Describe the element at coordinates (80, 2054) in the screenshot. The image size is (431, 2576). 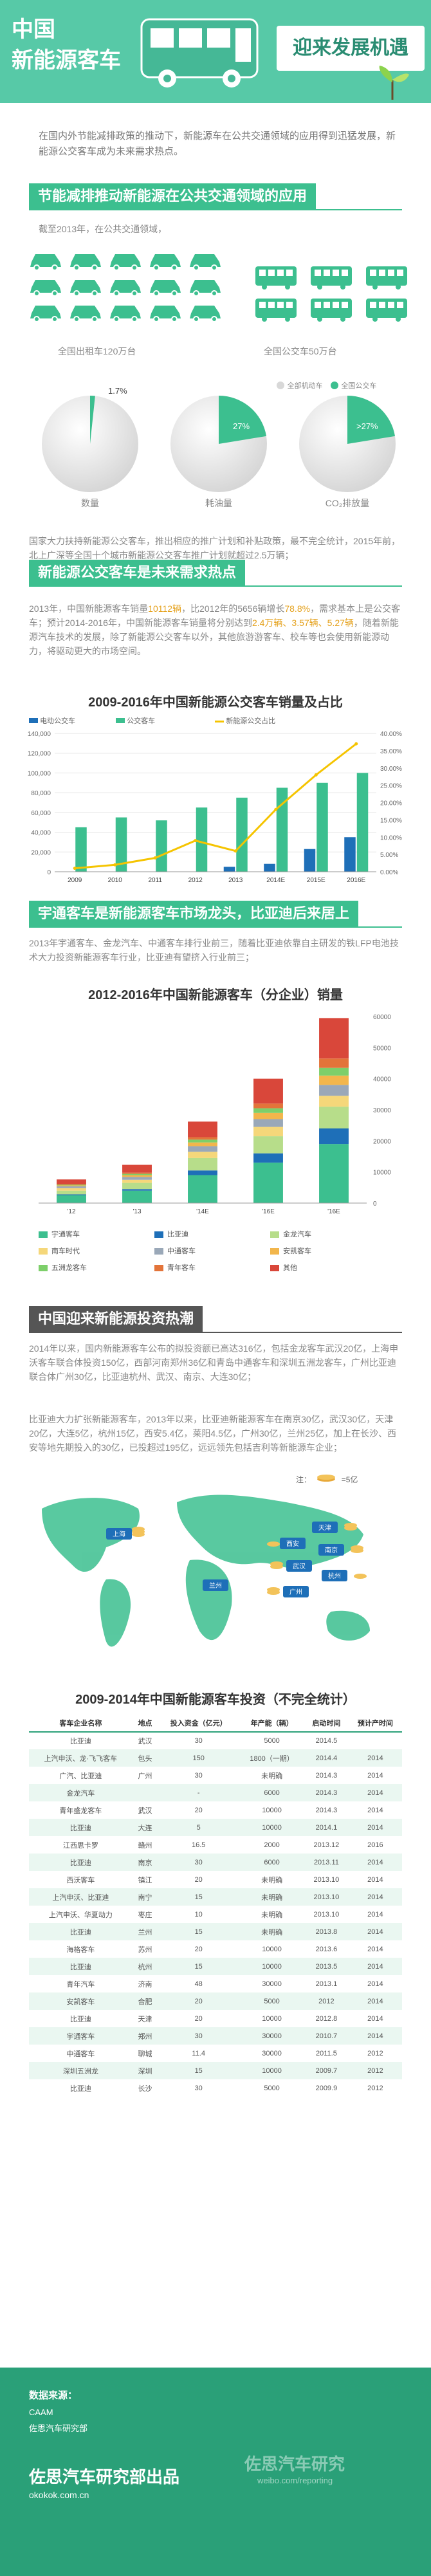
I see `table-cell: 中通客车` at that location.